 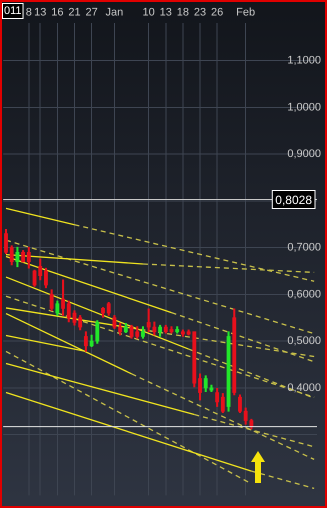 I want to click on y-tick-label: 0,9000, so click(x=304, y=154).